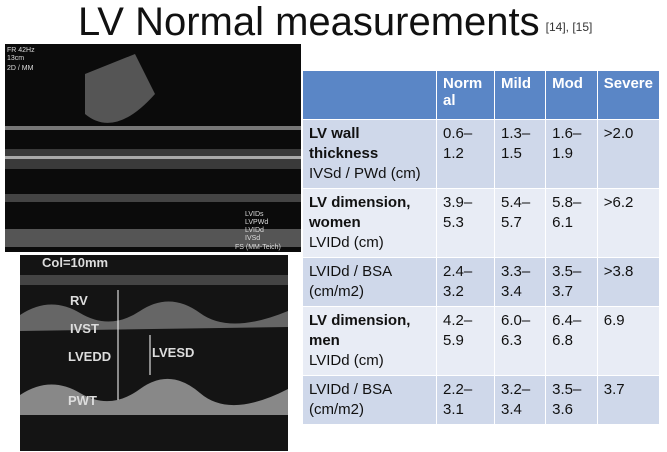  I want to click on row-label: LV dimension, men LVIDd (cm), so click(369, 341).